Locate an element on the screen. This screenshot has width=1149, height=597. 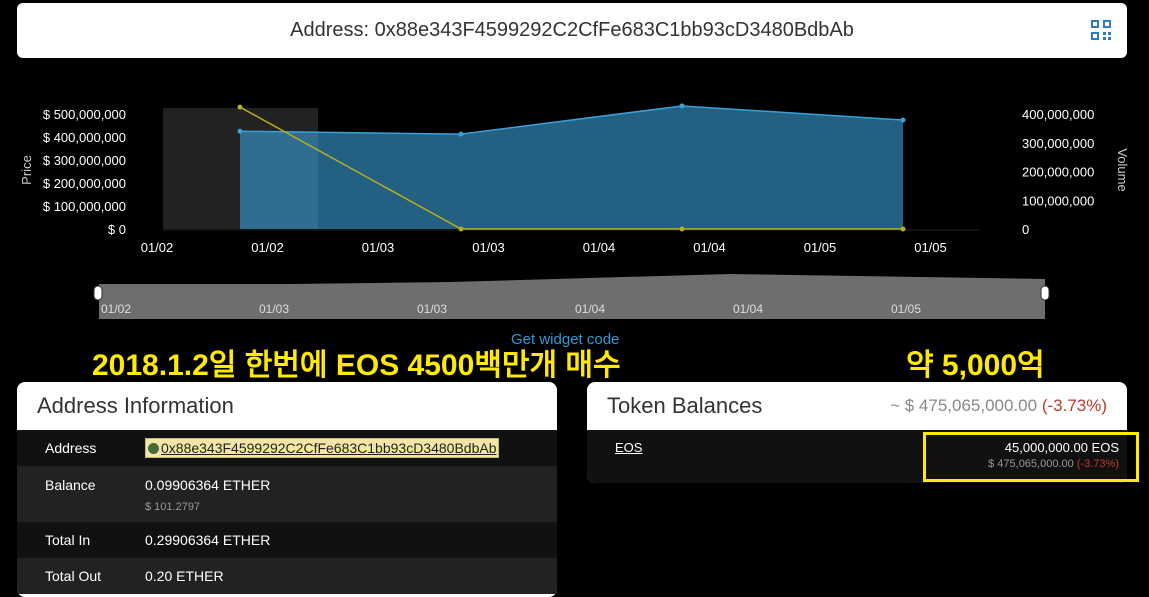
row-balance: Balance 0.09906364 ETHER $ 101.2797 is located at coordinates (287, 494).